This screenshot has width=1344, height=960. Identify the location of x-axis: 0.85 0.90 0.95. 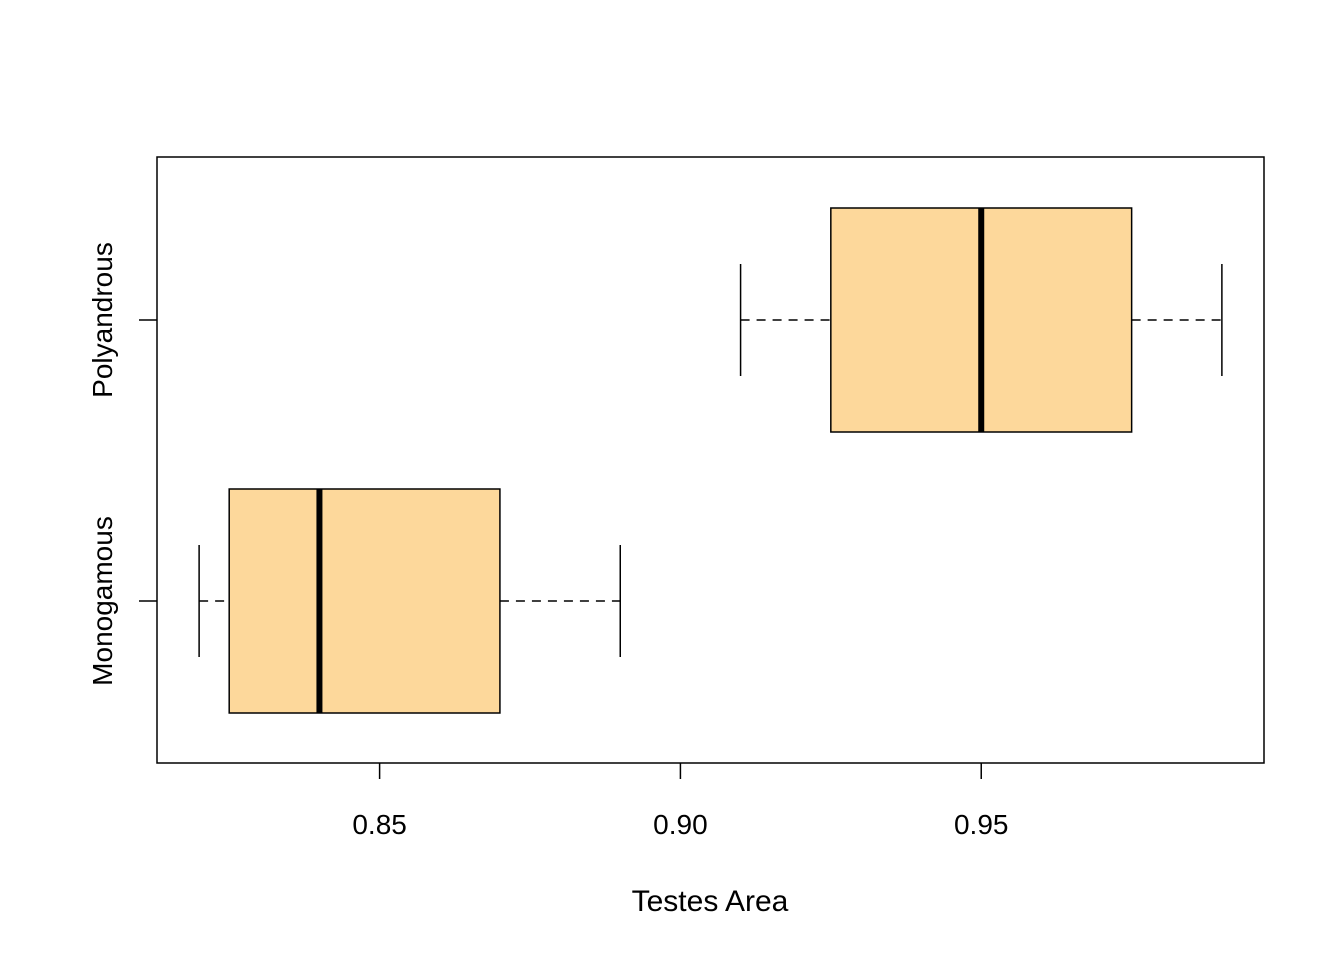
(680, 801).